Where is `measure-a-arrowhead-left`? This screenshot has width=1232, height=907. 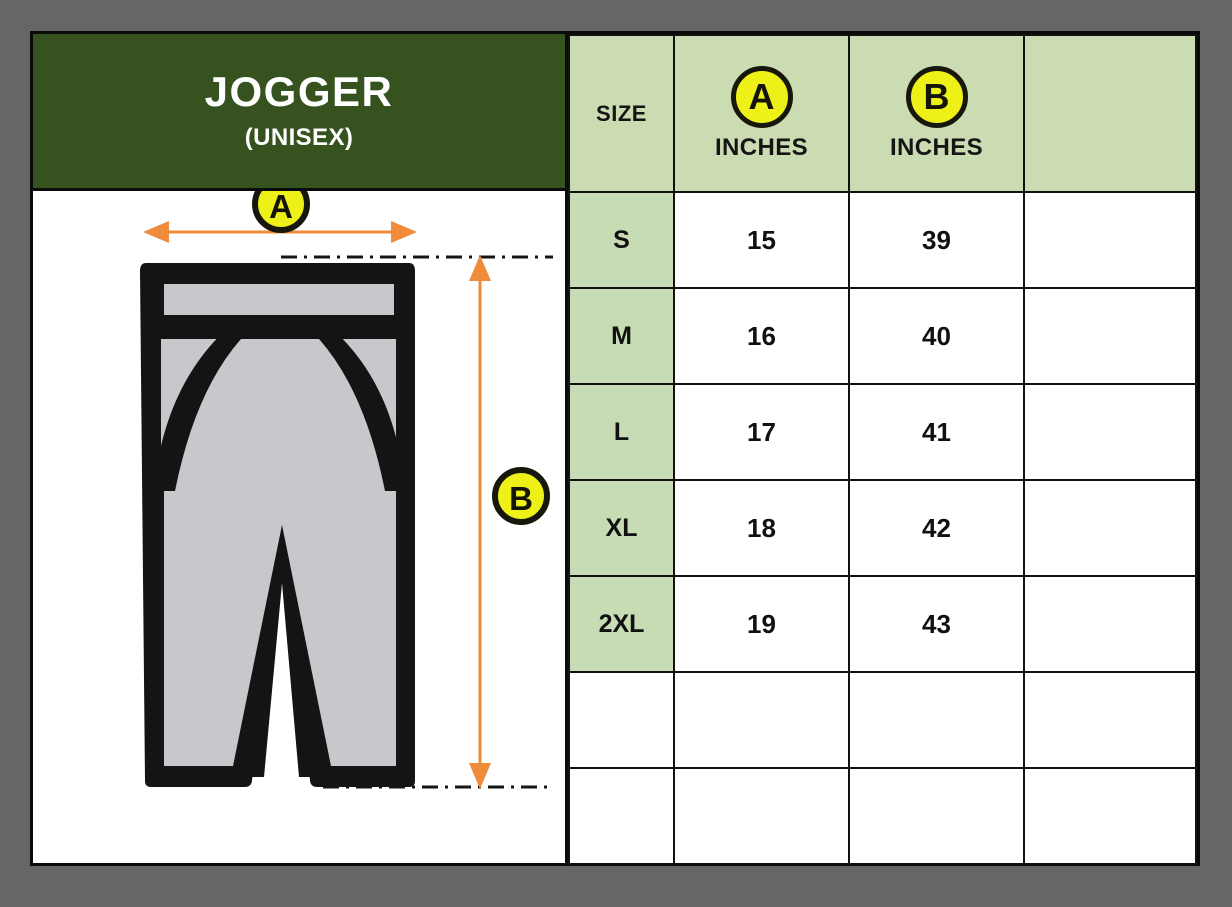
measure-a-arrowhead-left is located at coordinates (156, 232).